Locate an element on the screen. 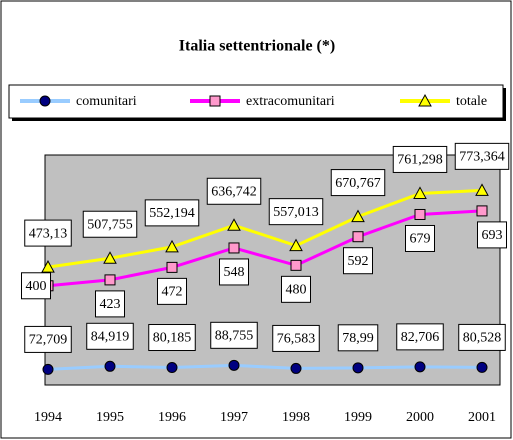 The image size is (513, 440). data-label-text: 761,298 is located at coordinates (420, 160).